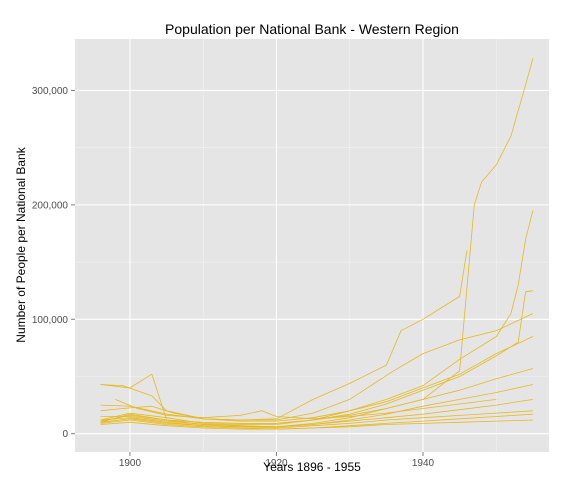  What do you see at coordinates (312, 467) in the screenshot?
I see `x-axis-label: Years 1896 - 1955` at bounding box center [312, 467].